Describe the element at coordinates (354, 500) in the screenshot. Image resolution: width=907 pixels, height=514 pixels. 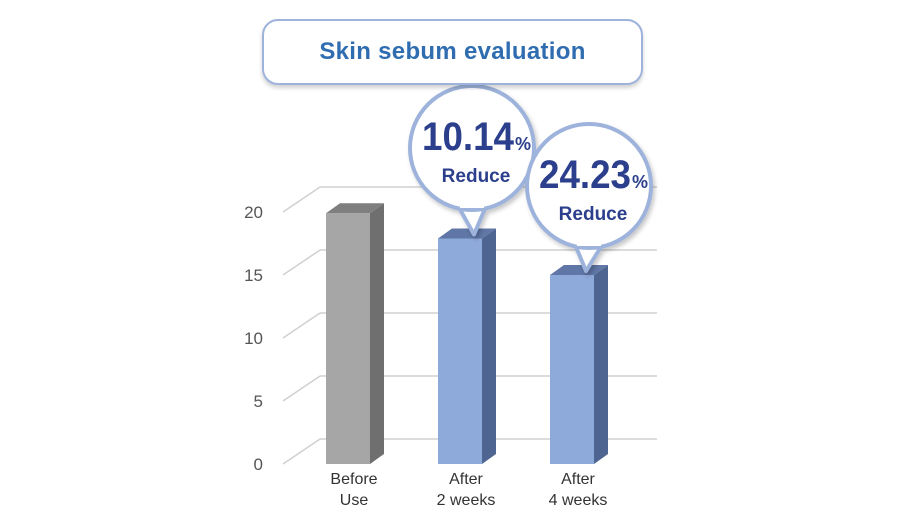
I see `x-tick-label: Use` at that location.